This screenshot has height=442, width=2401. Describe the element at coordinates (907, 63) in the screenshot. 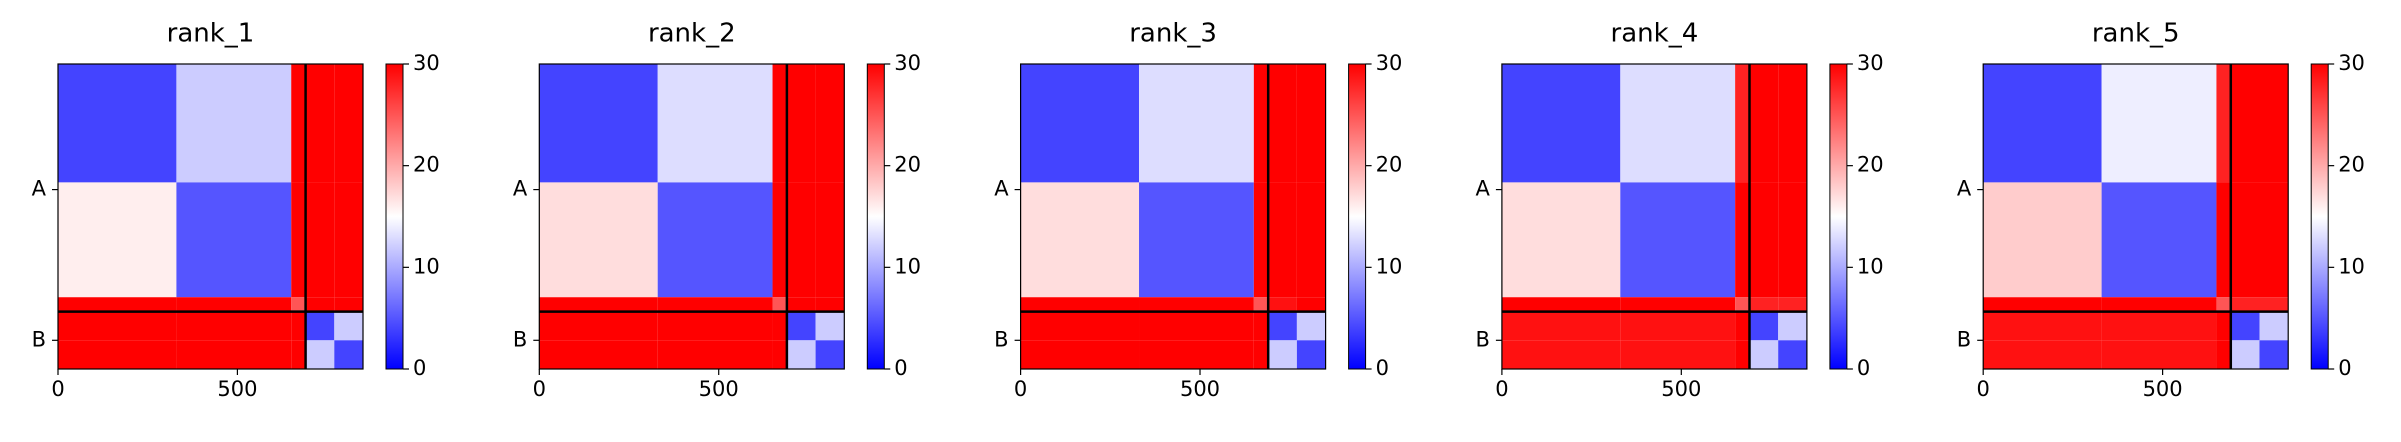

I see `colorbar-tick-label: 30` at that location.